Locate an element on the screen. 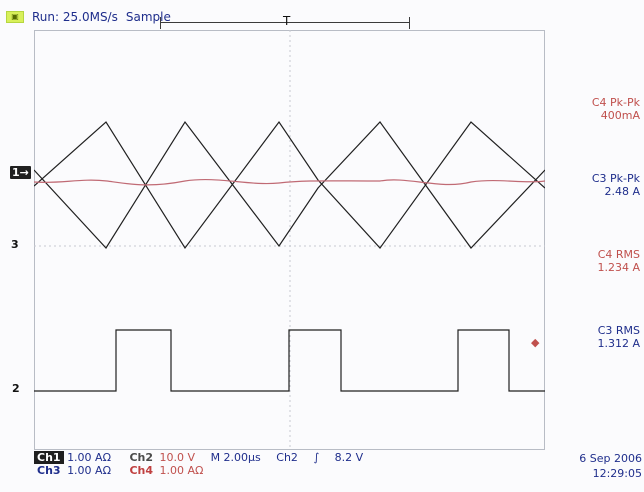 Image resolution: width=644 pixels, height=492 pixels. ch4-scale: Ch4 1.00 AΩ is located at coordinates (166, 470).